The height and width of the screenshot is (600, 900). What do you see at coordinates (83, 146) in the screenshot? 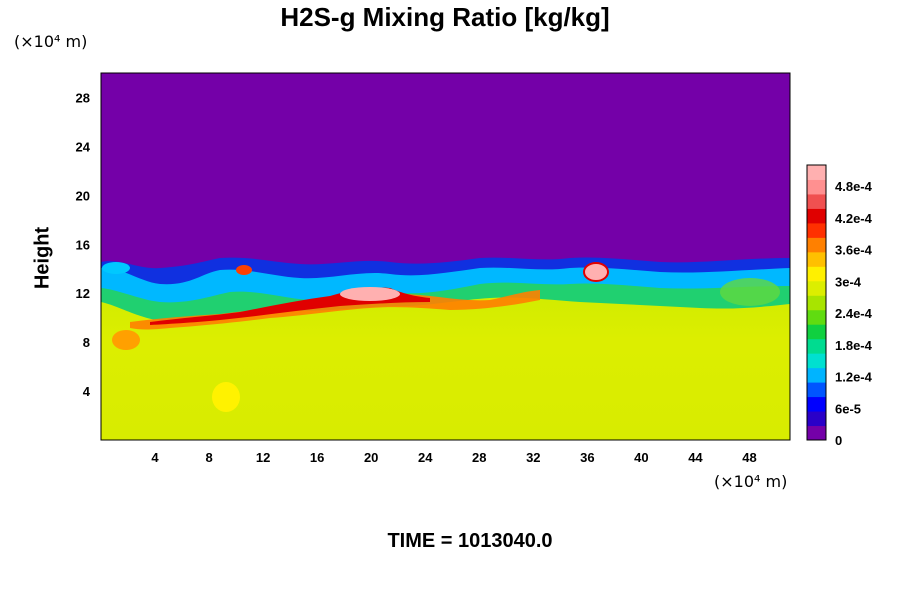
I see `y-tick-label: 24` at bounding box center [83, 146].